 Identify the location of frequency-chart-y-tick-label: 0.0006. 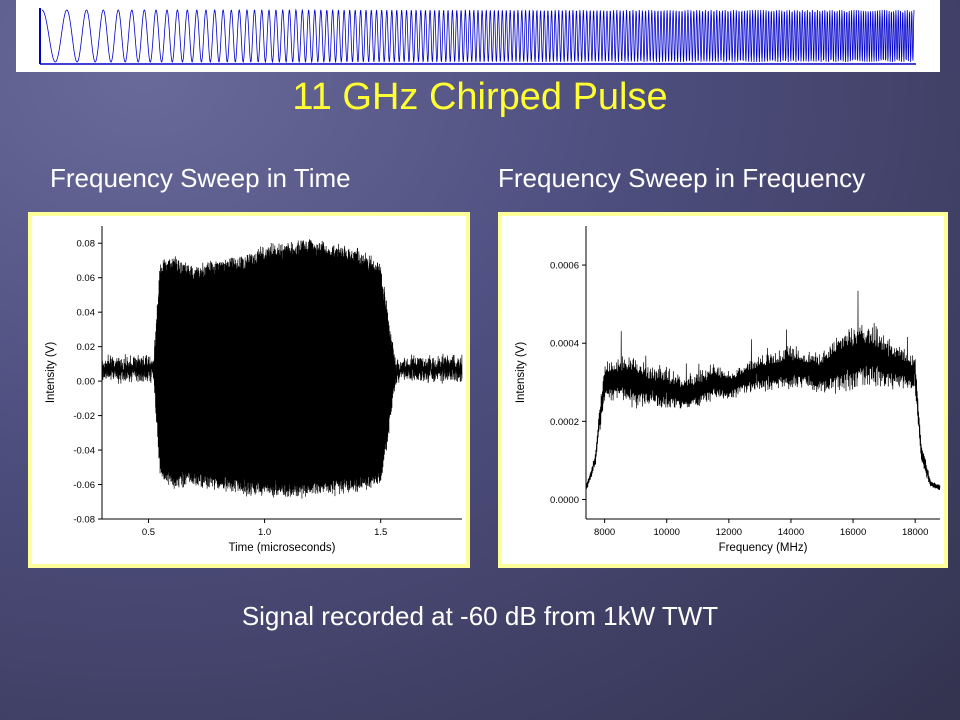
(564, 266).